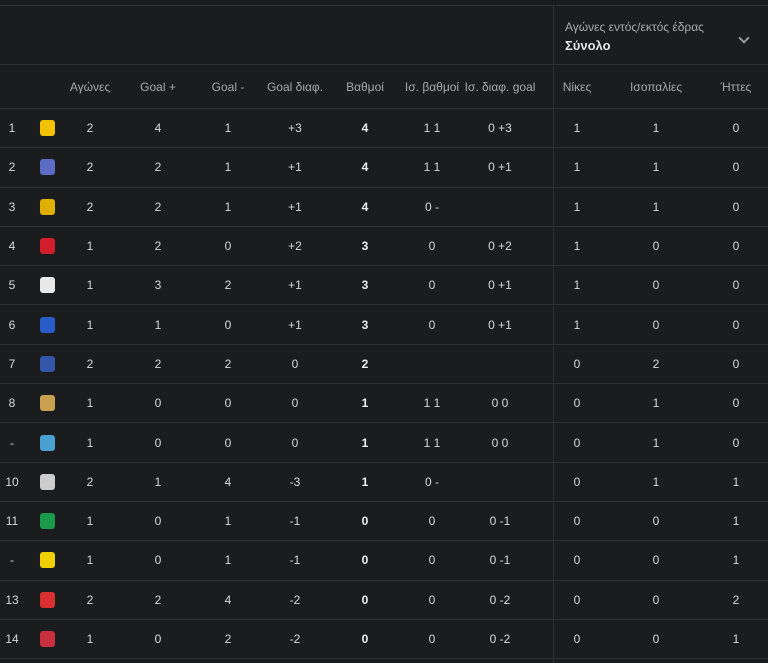  I want to click on table-row: 5 1 3 2 +1 3 0 0 +1 1 0 0, so click(384, 286).